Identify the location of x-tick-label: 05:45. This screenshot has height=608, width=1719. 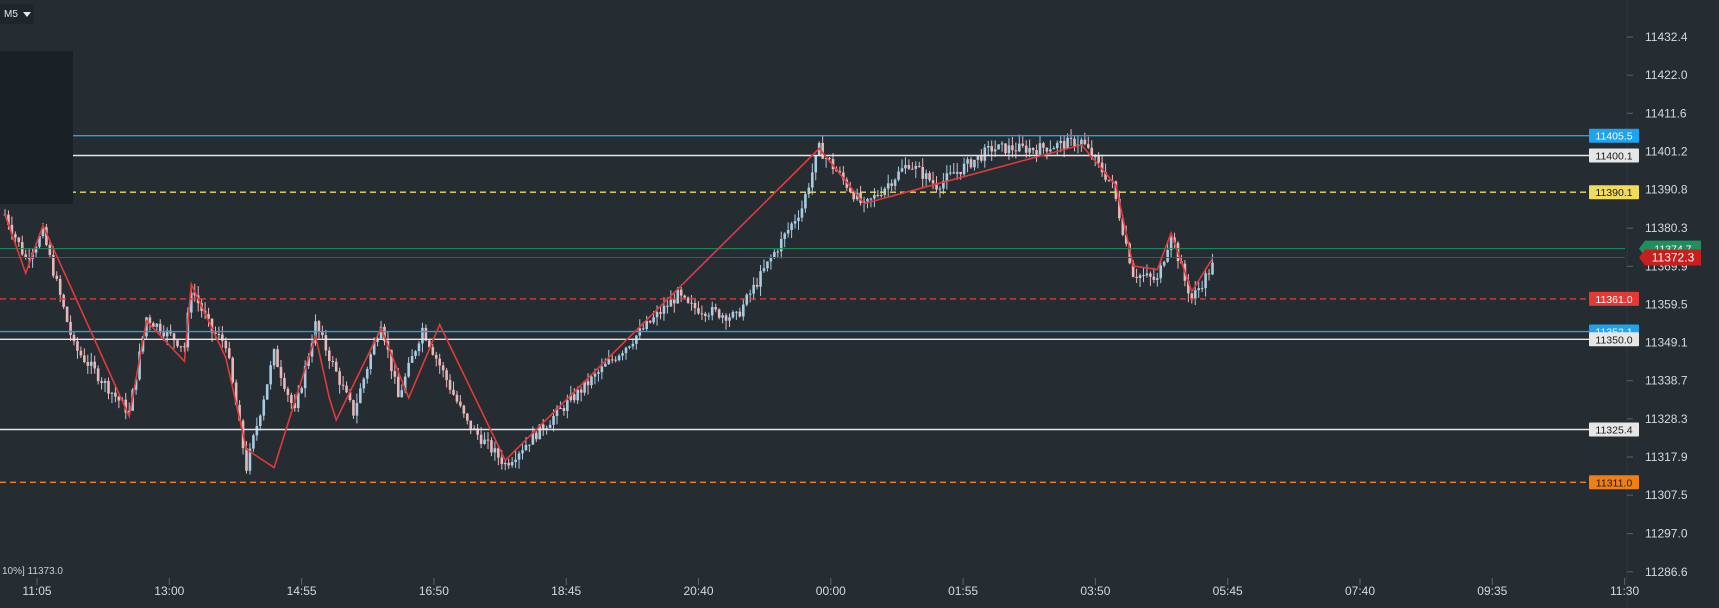
(1228, 591).